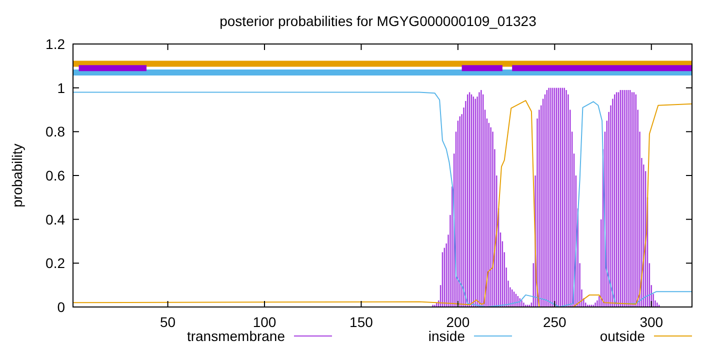 Image resolution: width=720 pixels, height=352 pixels. Describe the element at coordinates (458, 322) in the screenshot. I see `x-tick-label: 200` at that location.